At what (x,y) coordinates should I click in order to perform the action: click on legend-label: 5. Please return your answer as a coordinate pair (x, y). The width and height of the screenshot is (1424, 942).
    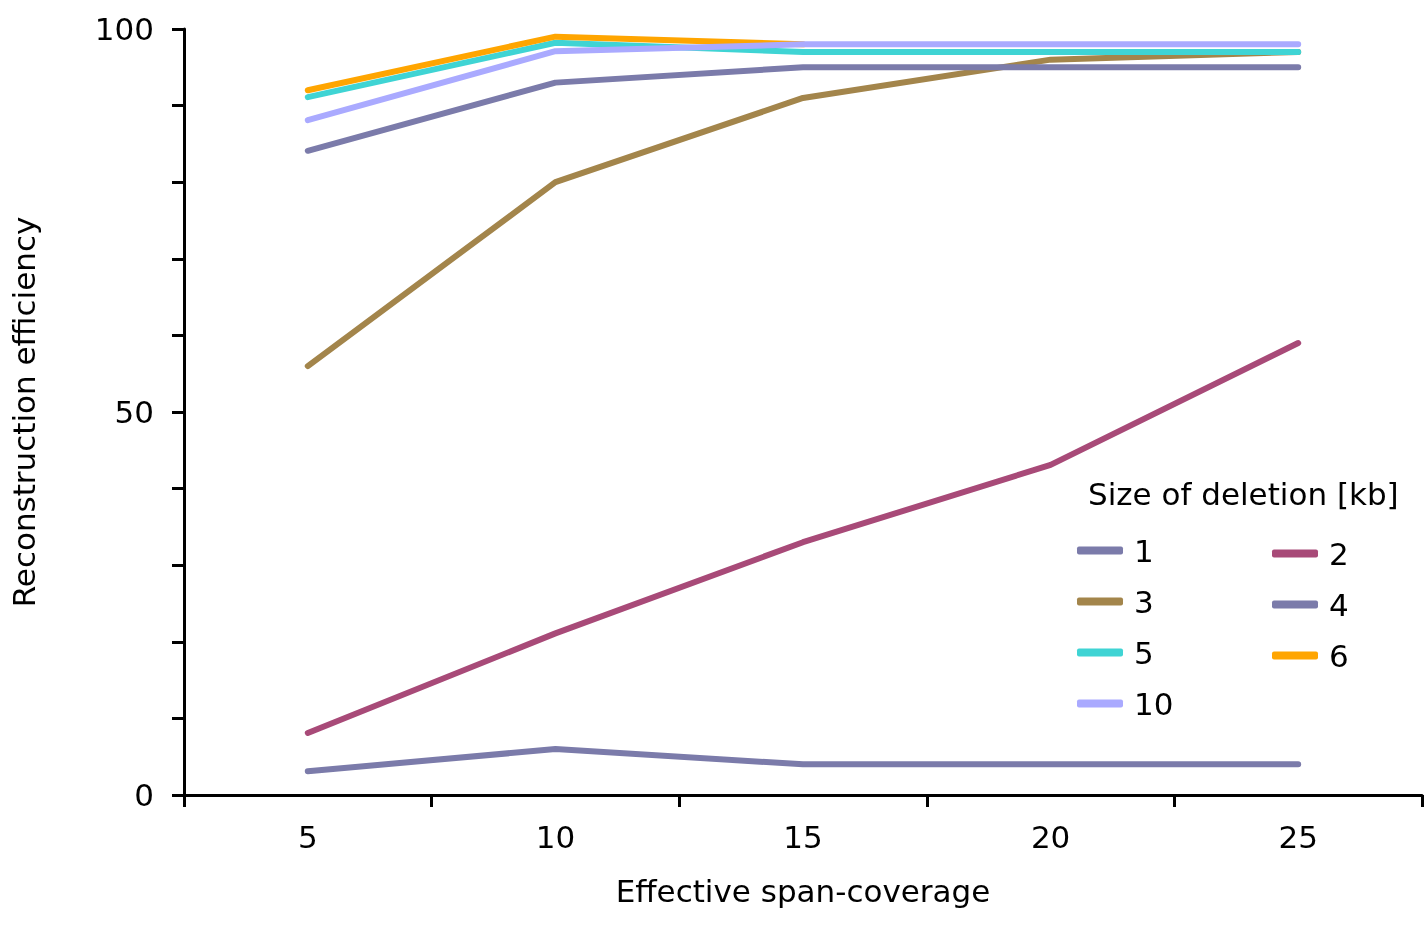
    Looking at the image, I should click on (1144, 652).